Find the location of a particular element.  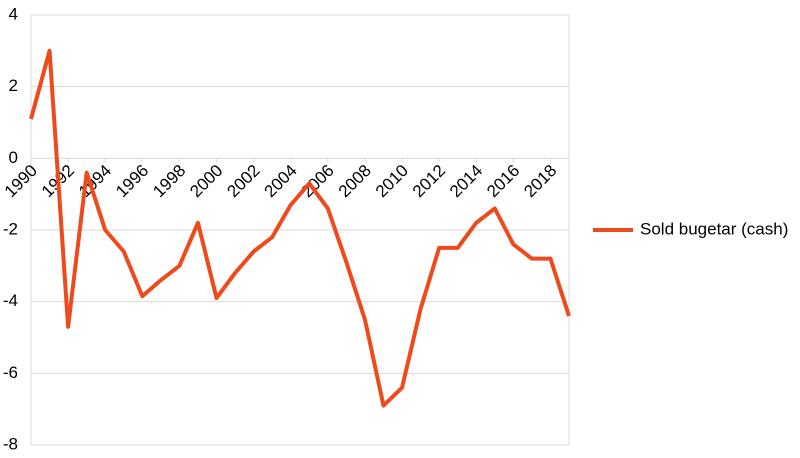

x-tick-label: 2004 is located at coordinates (281, 181).